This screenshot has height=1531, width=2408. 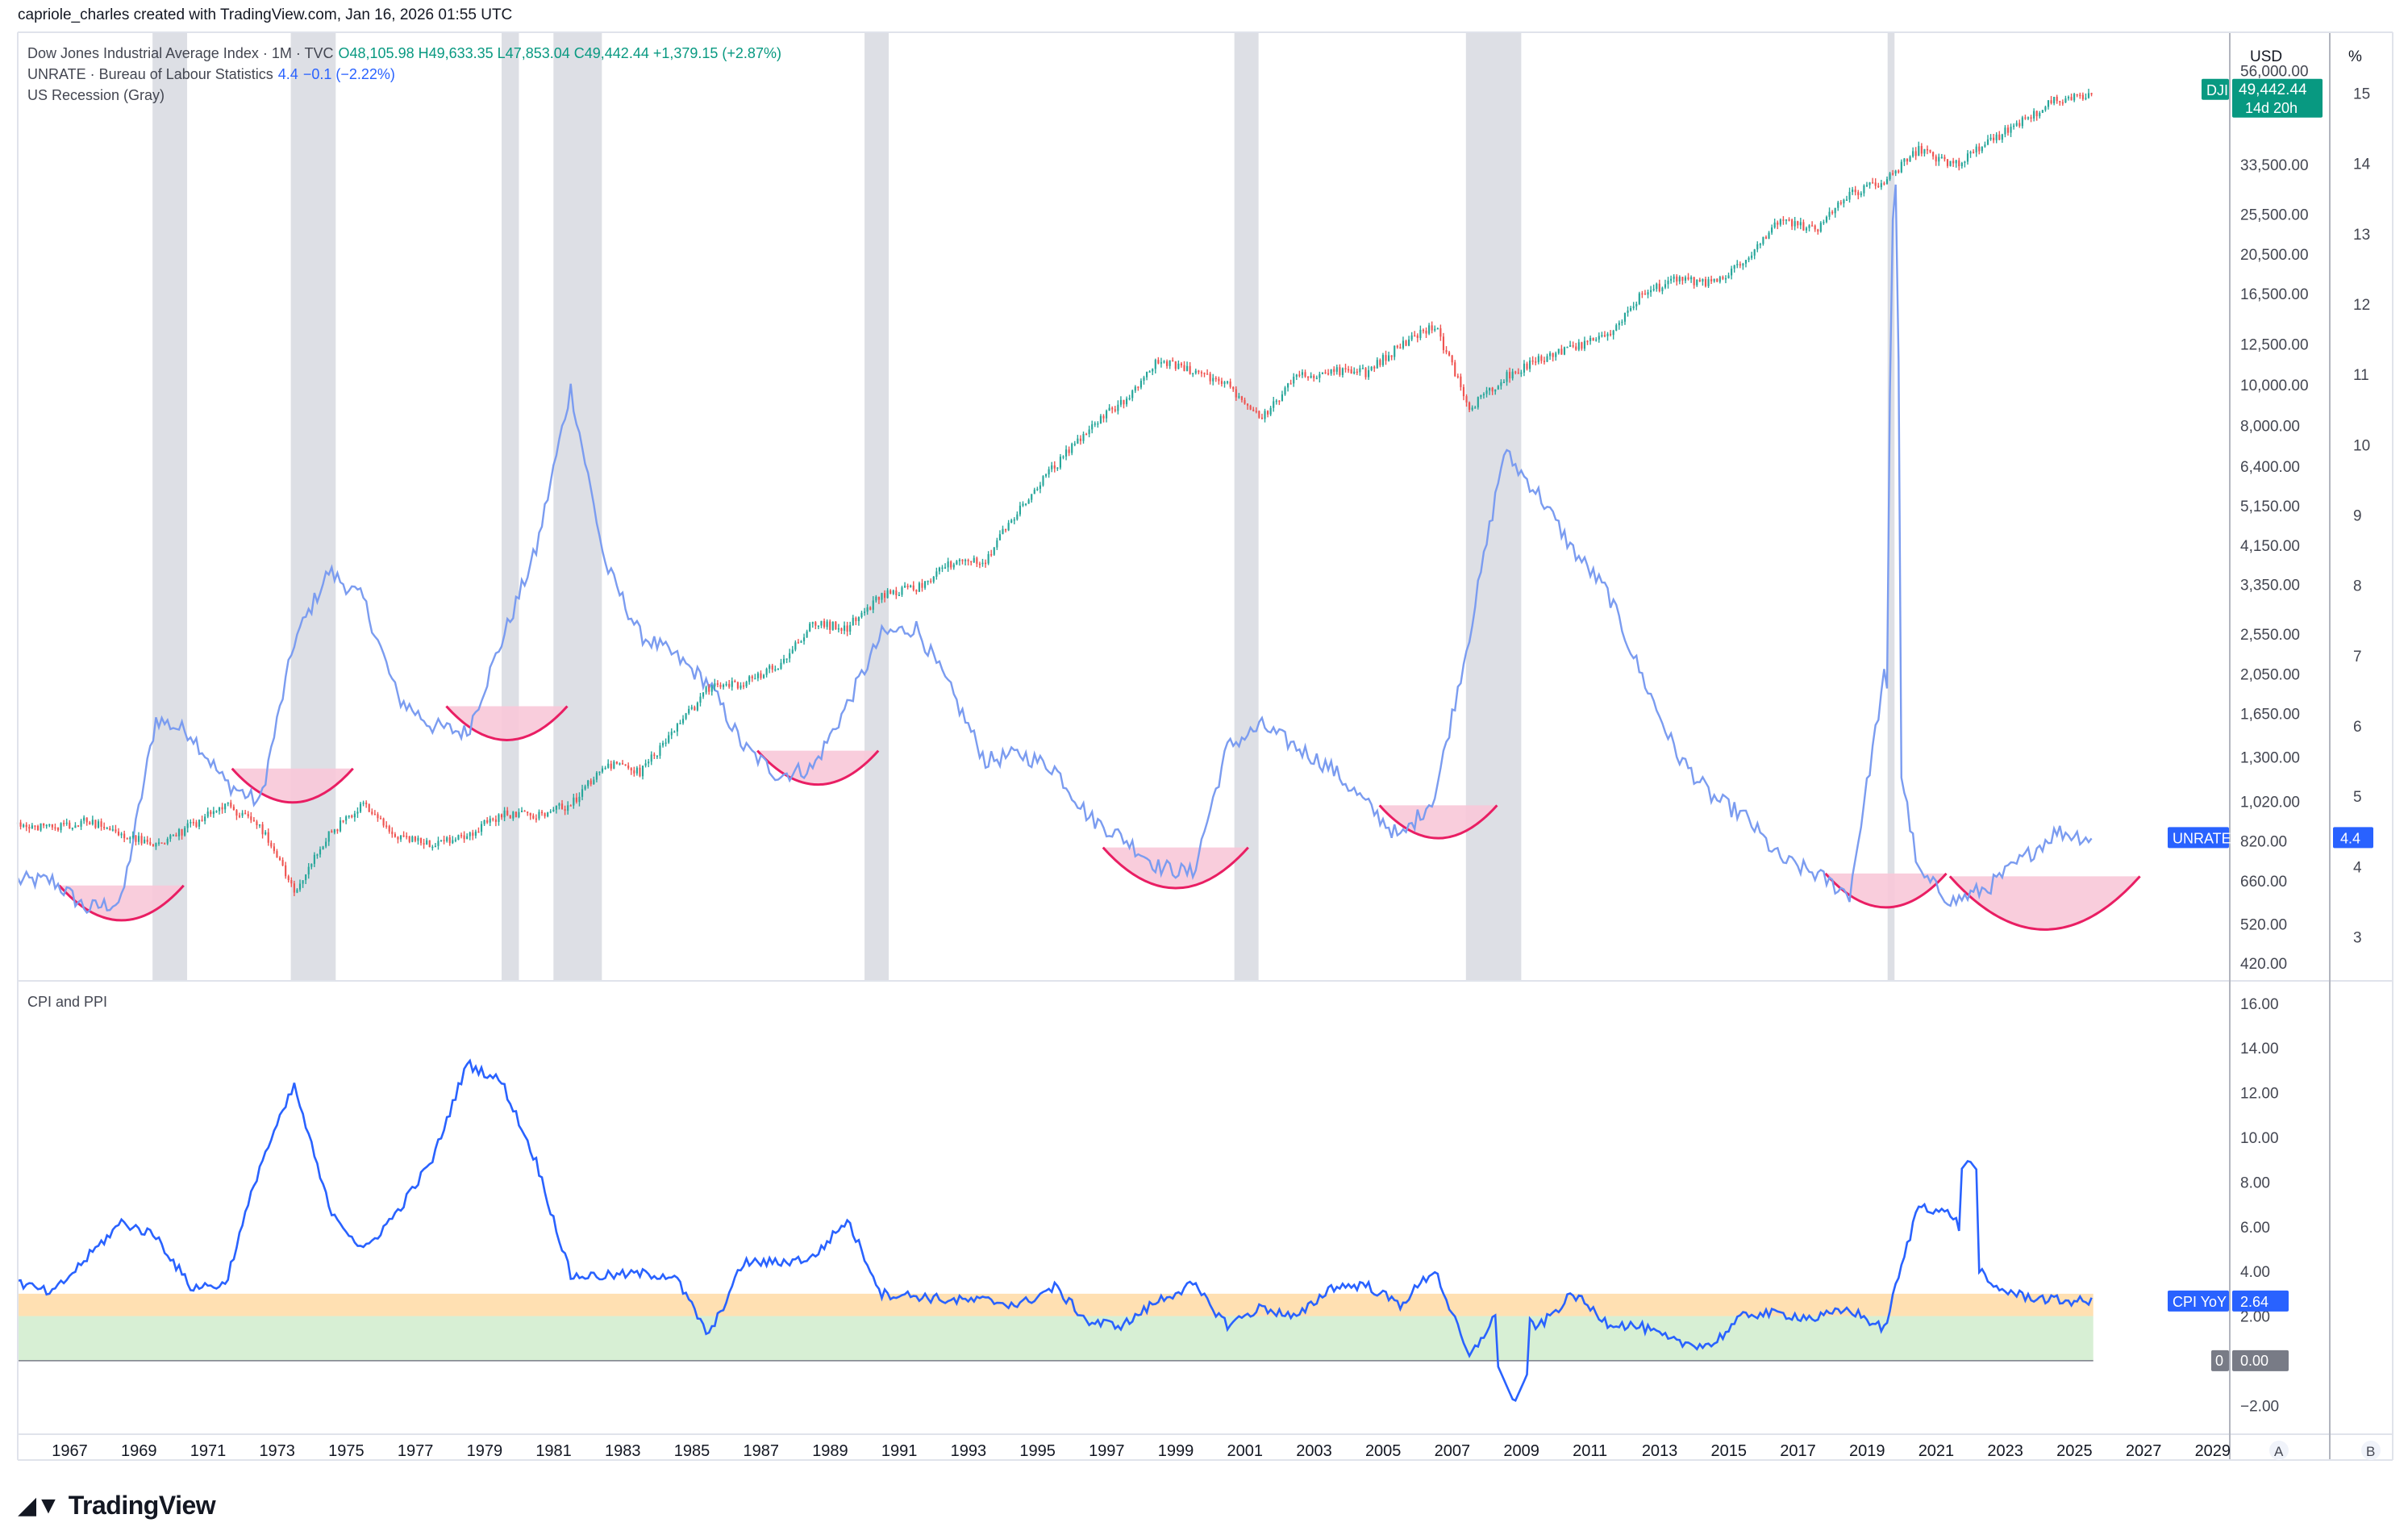 What do you see at coordinates (2357, 797) in the screenshot?
I see `unrate-tick-10: 5` at bounding box center [2357, 797].